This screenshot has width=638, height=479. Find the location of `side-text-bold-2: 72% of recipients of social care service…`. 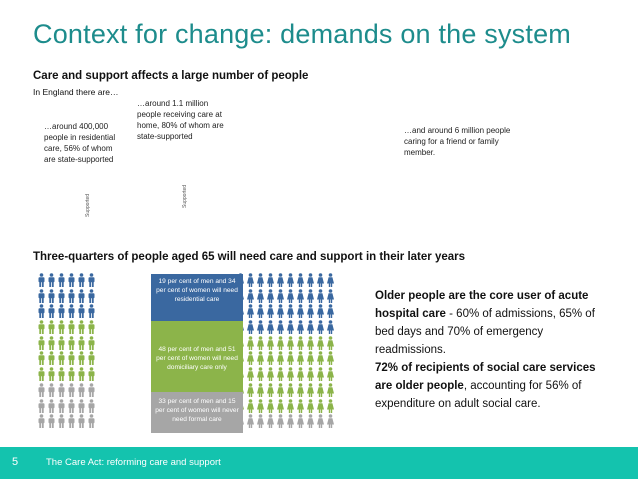

side-text-bold-2: 72% of recipients of social care service… is located at coordinates (485, 377).